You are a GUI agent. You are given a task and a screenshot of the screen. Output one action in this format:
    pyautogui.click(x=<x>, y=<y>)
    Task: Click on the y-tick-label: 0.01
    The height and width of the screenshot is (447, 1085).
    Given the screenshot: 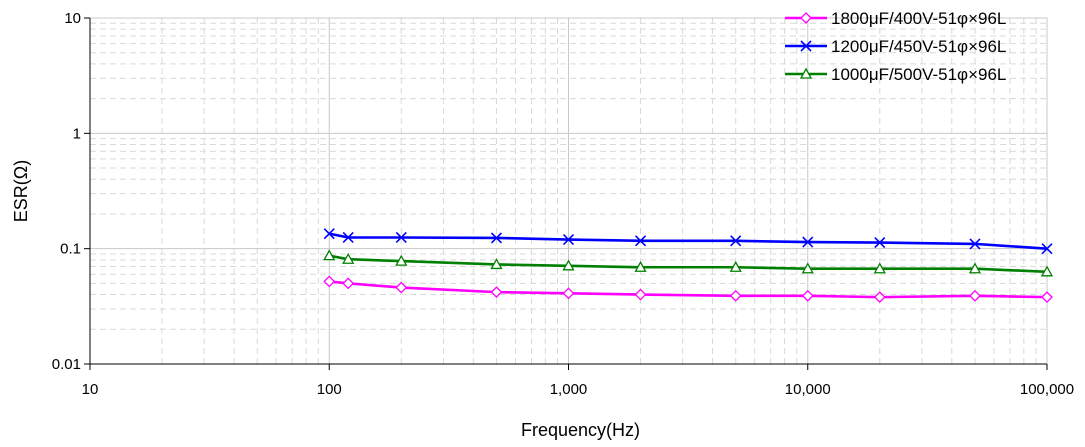 What is the action you would take?
    pyautogui.click(x=66, y=364)
    